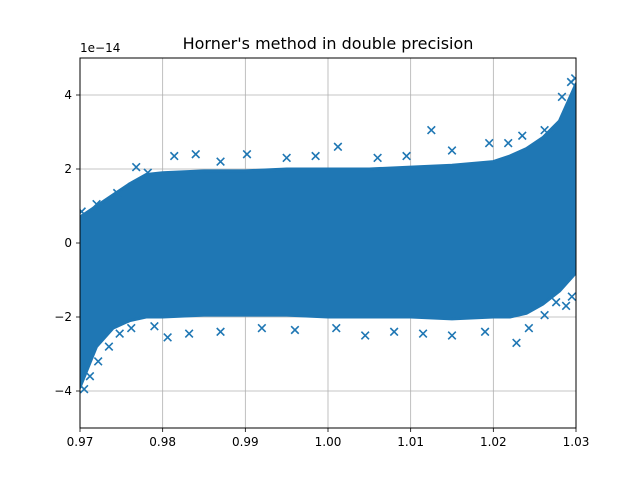 This screenshot has height=480, width=640. Describe the element at coordinates (68, 95) in the screenshot. I see `y-tick-label: 4` at that location.